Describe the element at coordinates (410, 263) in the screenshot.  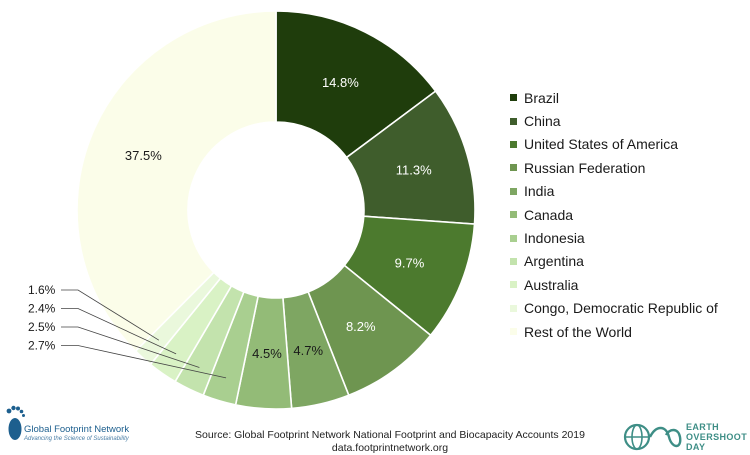
I see `data-label-united-states-of-america: 9.7%` at that location.